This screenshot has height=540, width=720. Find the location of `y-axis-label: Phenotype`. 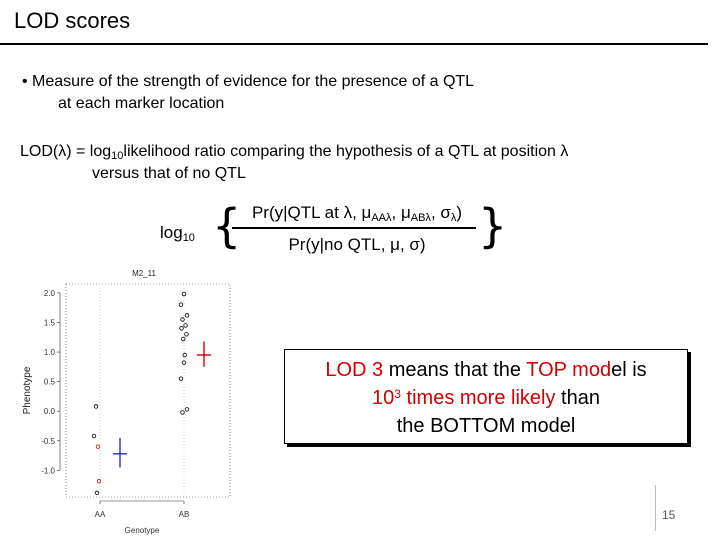

y-axis-label: Phenotype is located at coordinates (27, 390).